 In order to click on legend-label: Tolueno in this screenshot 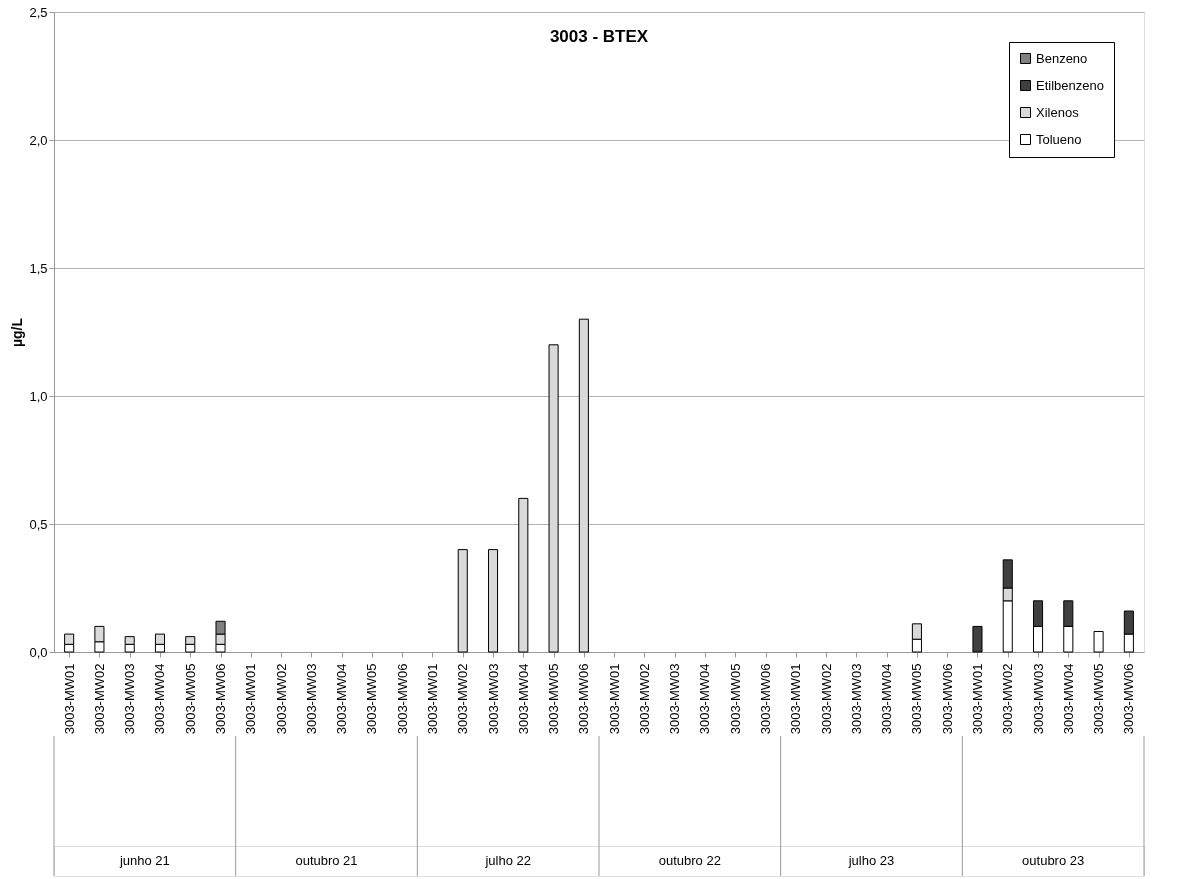, I will do `click(1059, 139)`.